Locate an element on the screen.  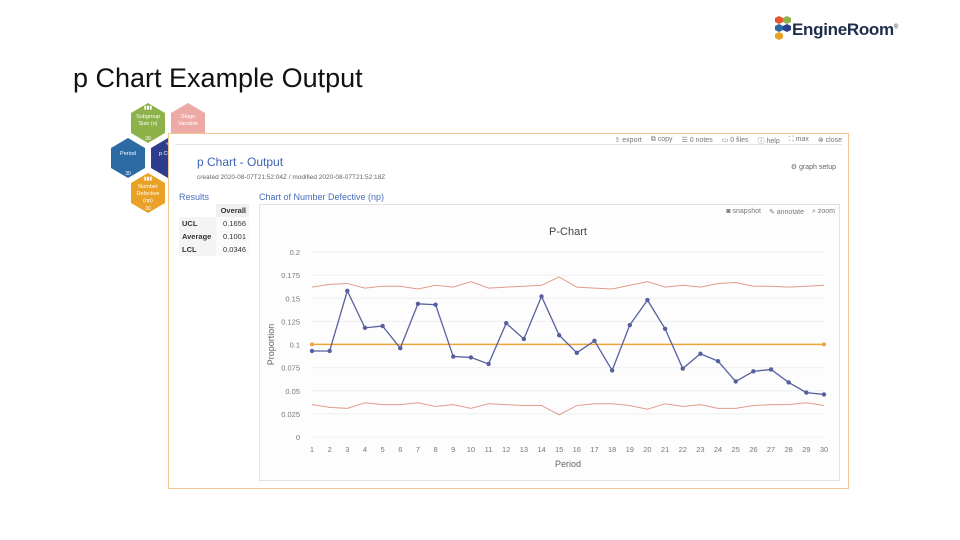
copy-icon: ⧉ is located at coordinates (654, 139).